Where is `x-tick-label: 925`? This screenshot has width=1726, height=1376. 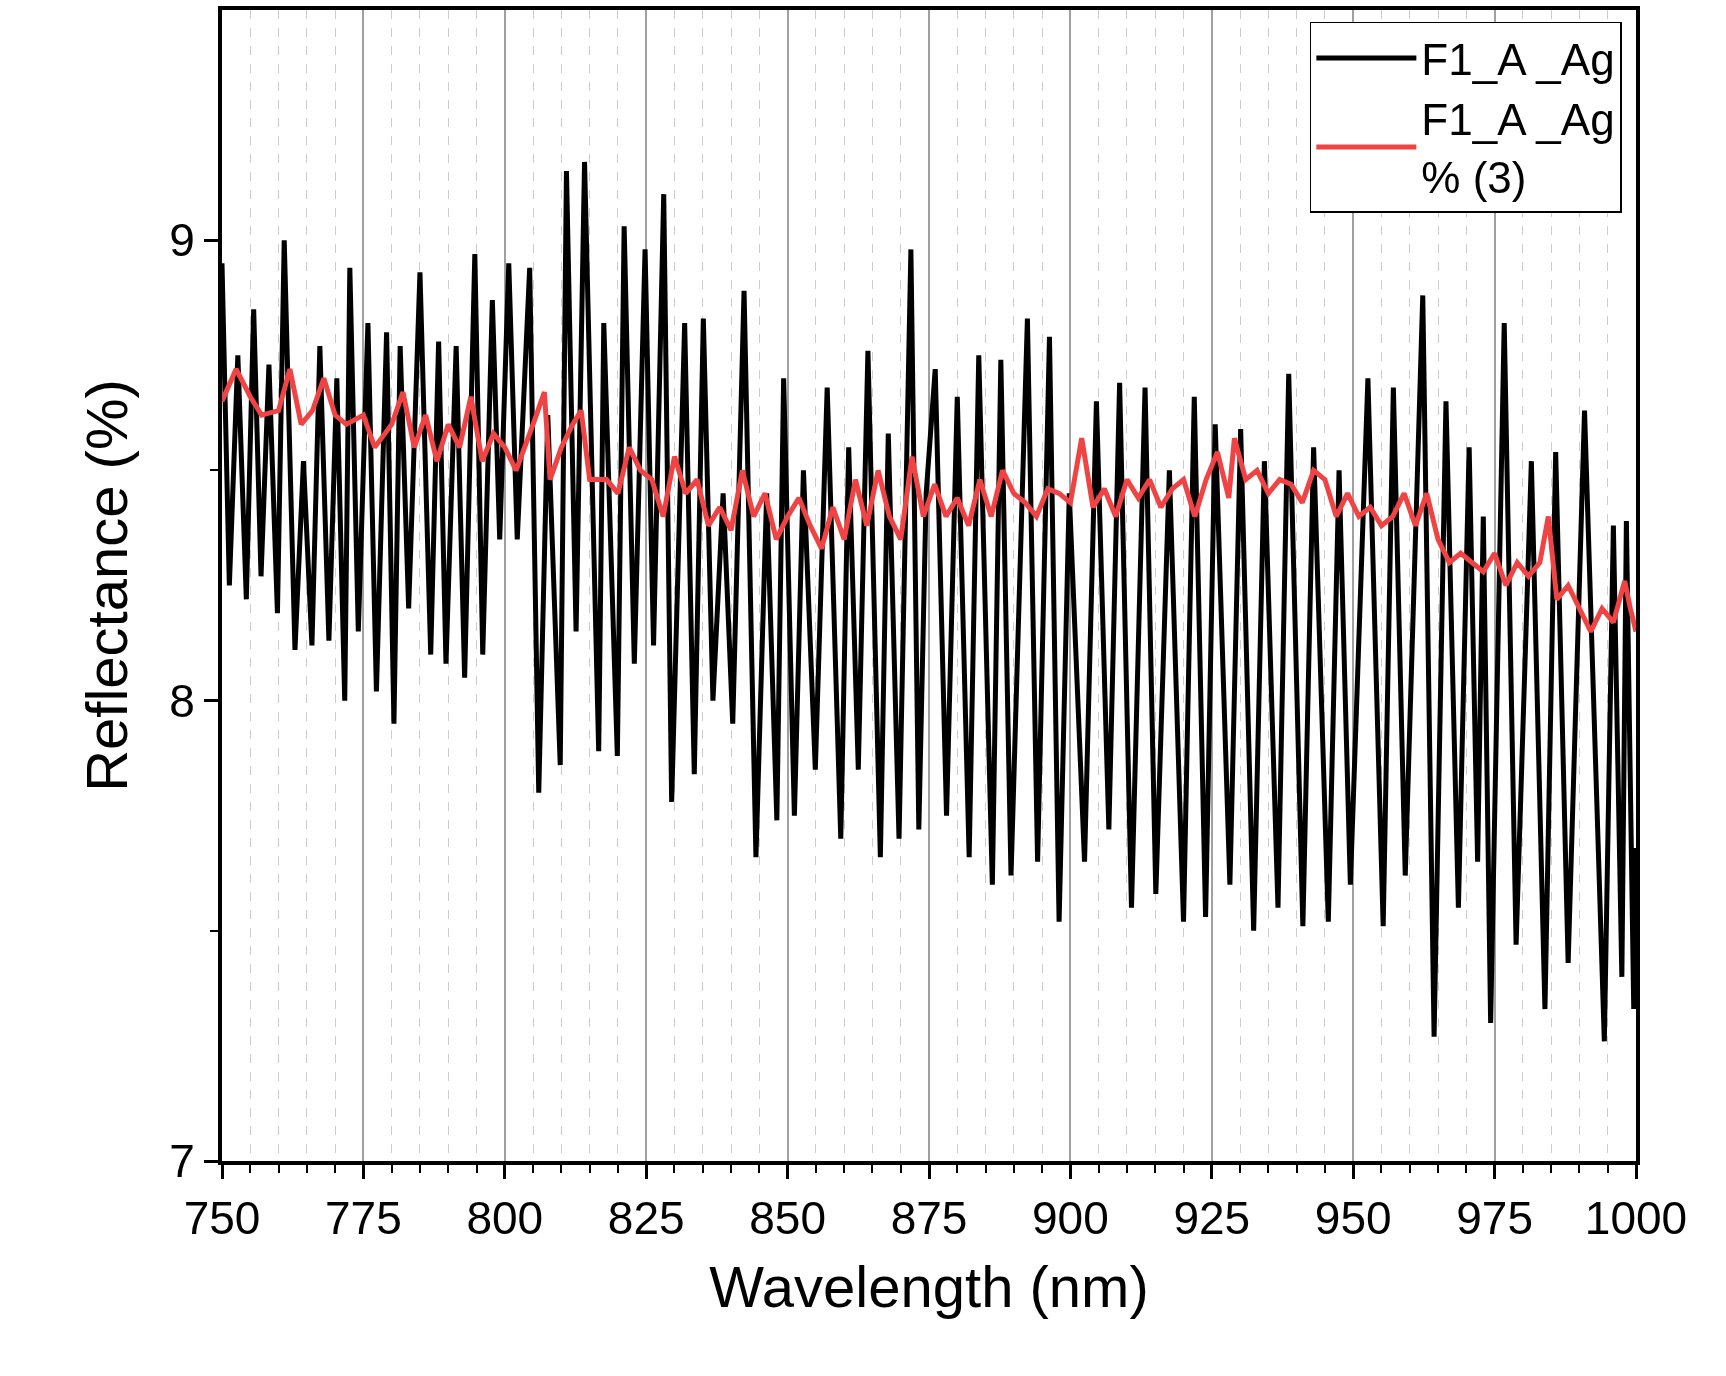 x-tick-label: 925 is located at coordinates (1212, 1218).